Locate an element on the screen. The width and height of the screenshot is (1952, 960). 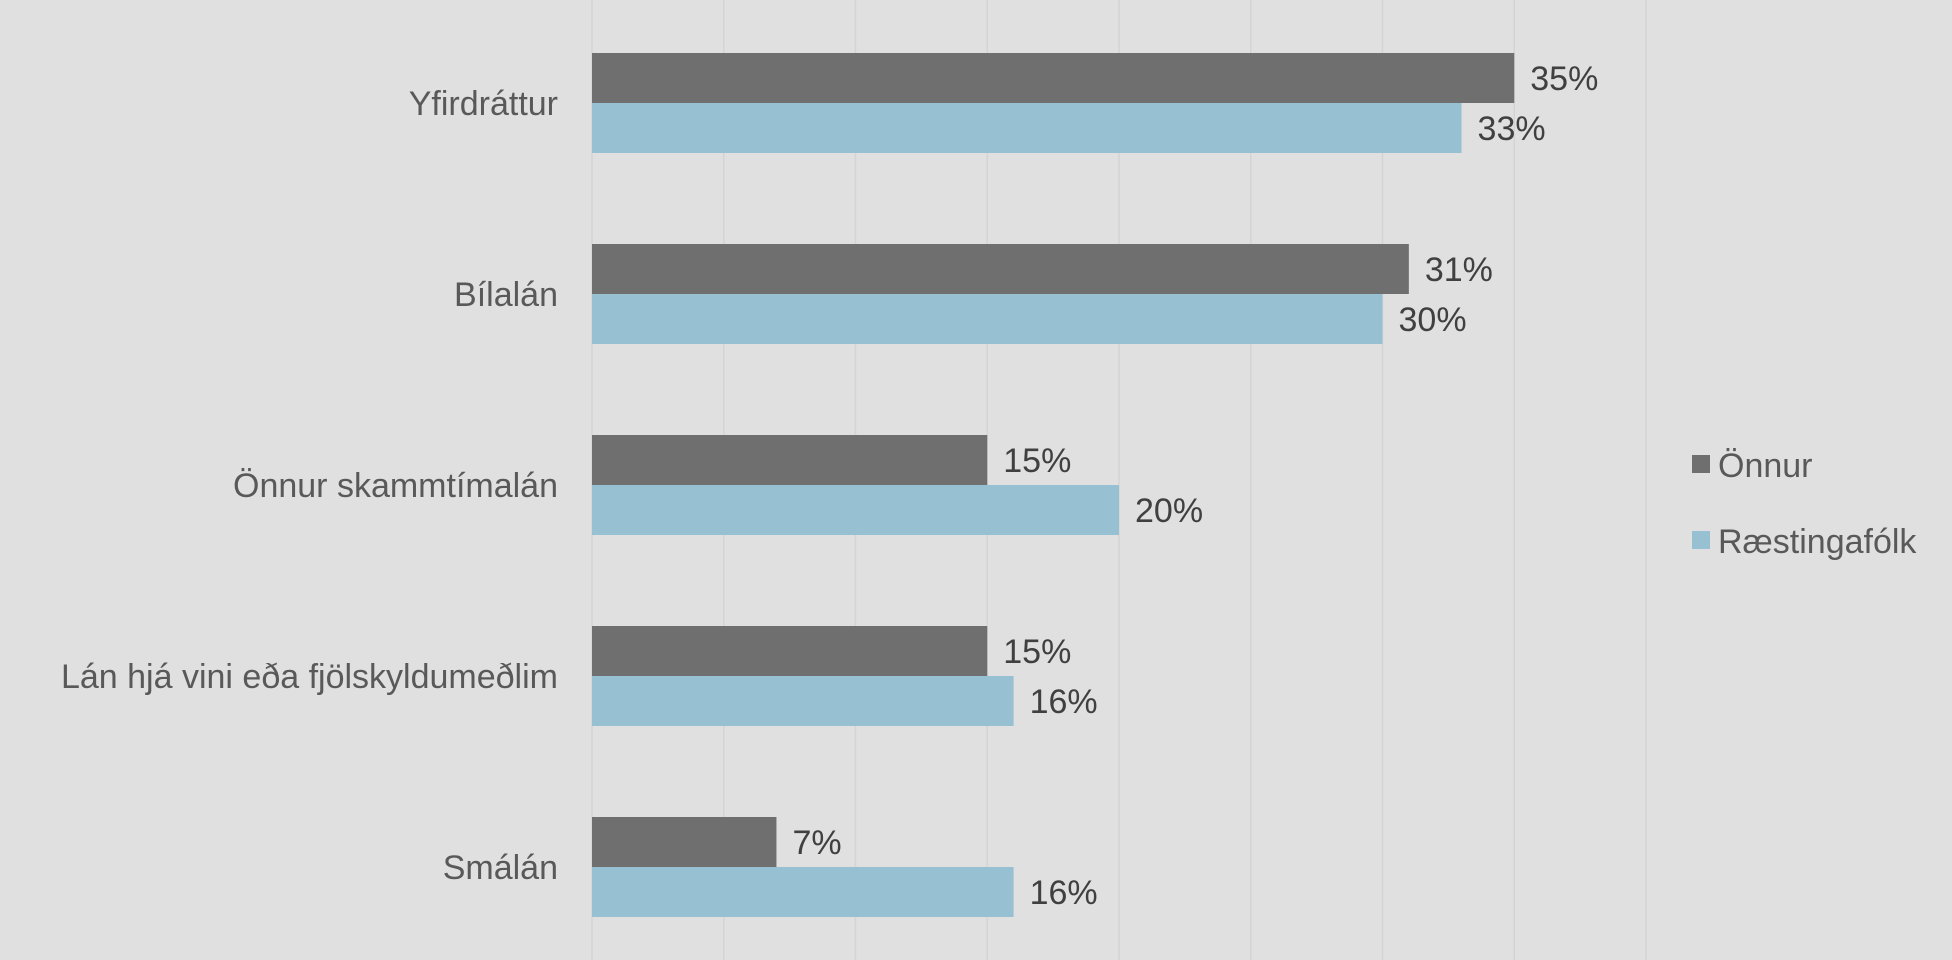
data-label: 31% is located at coordinates (1459, 270).